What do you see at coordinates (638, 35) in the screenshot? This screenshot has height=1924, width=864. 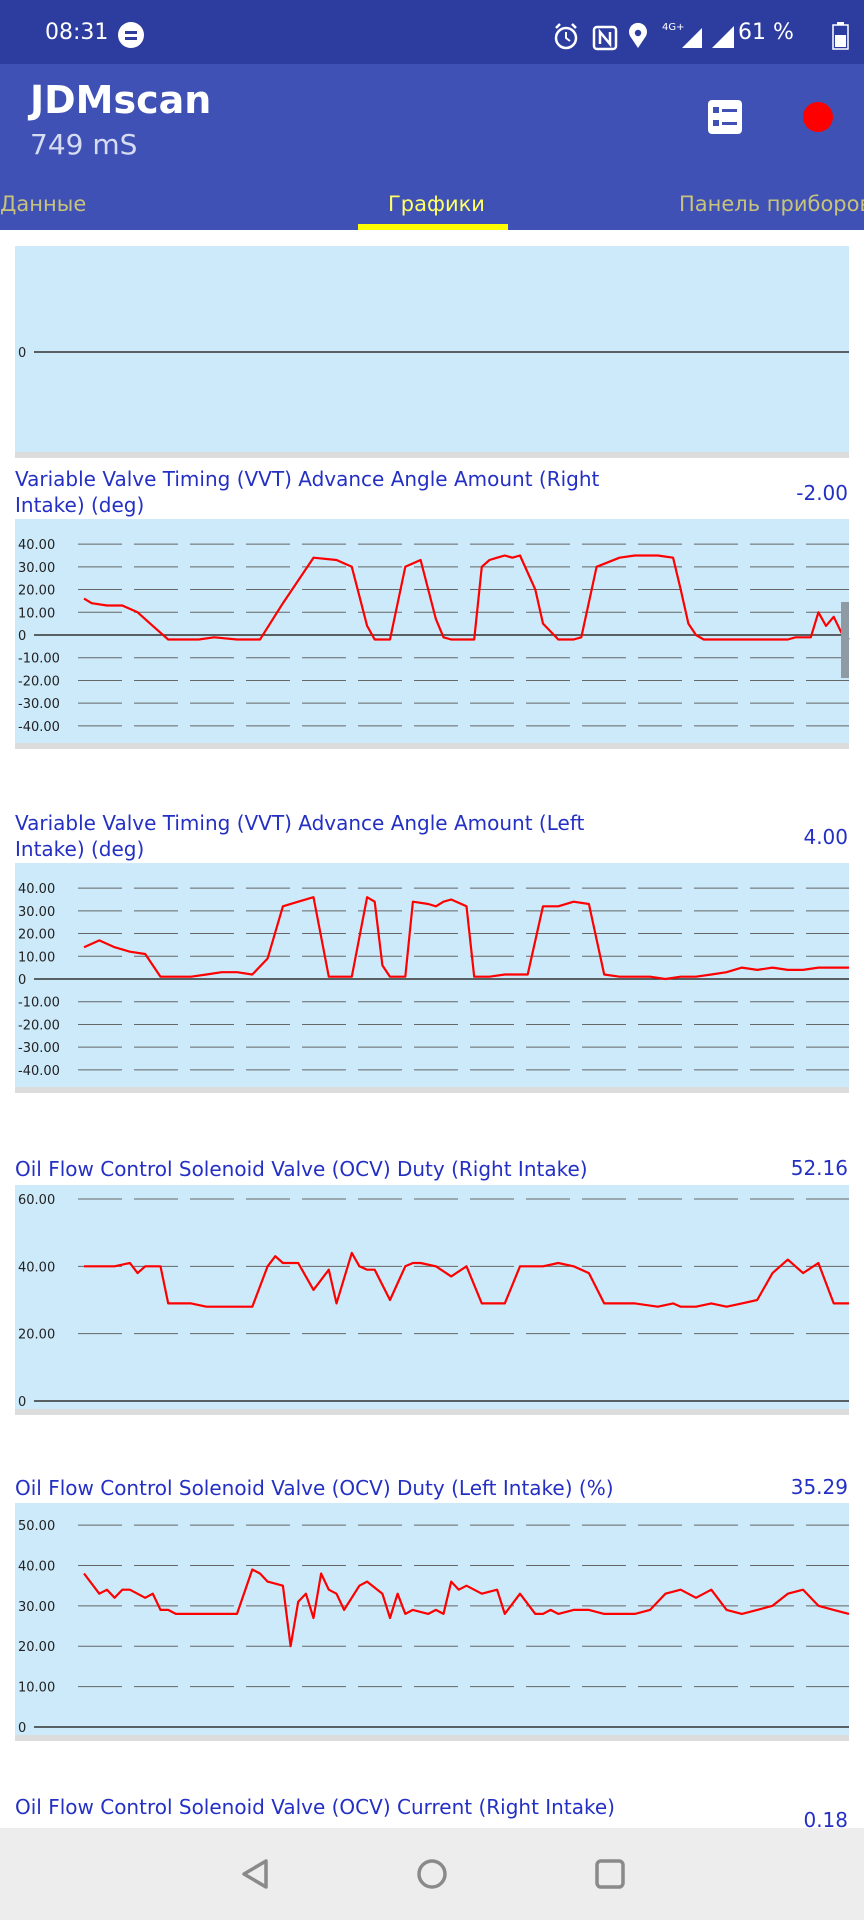 I see `location-icon` at bounding box center [638, 35].